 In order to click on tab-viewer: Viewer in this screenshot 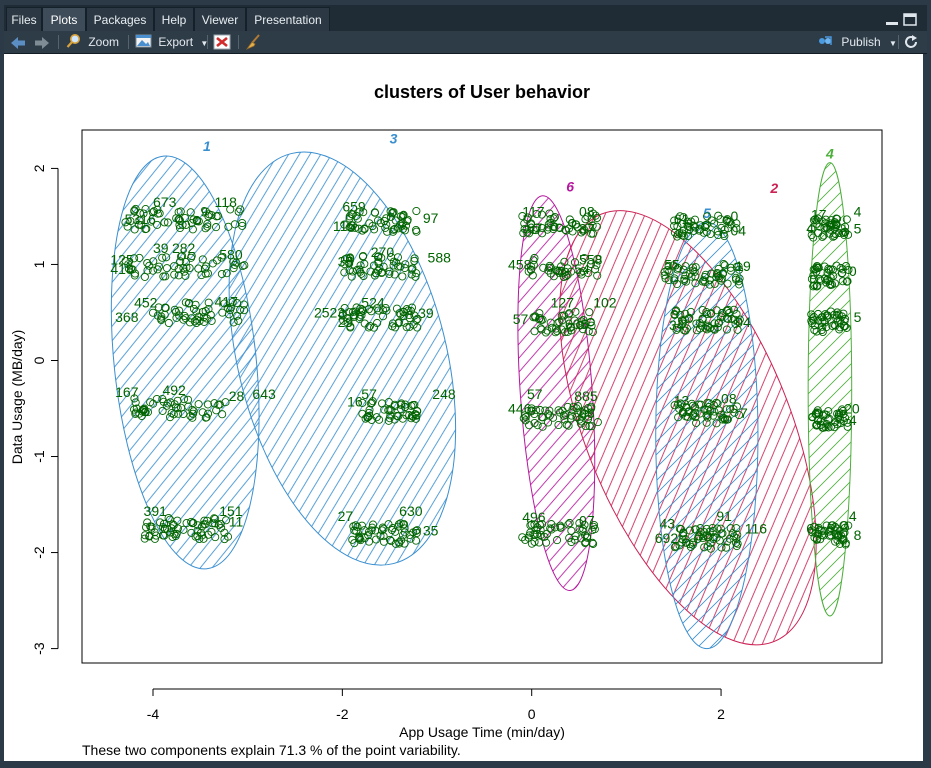, I will do `click(220, 19)`.